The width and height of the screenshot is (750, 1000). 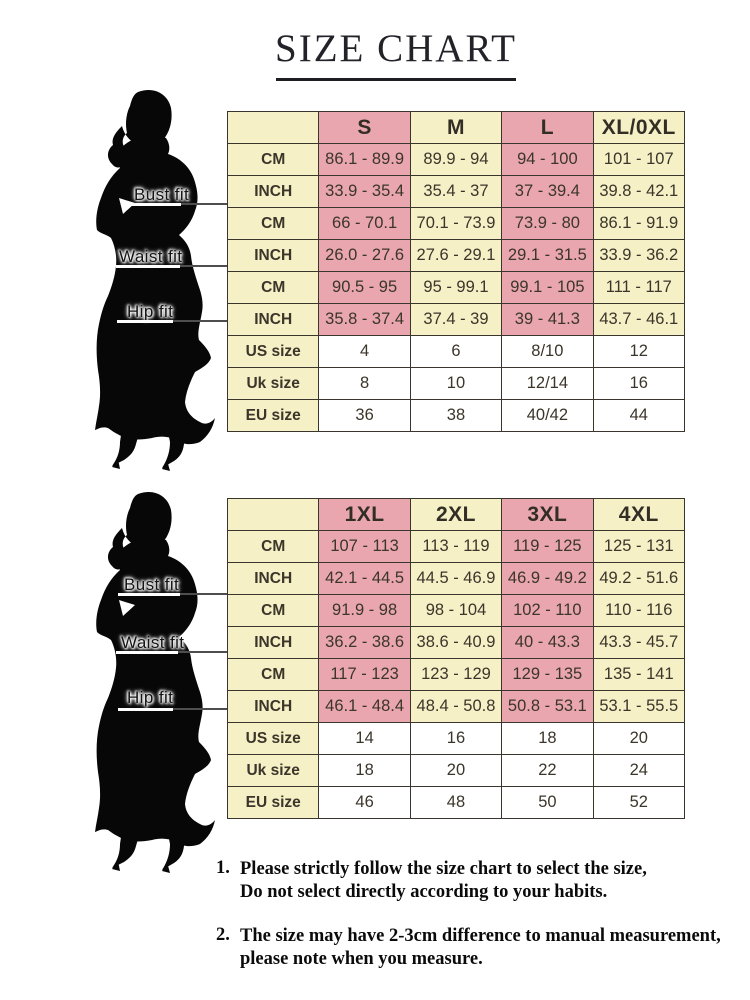 What do you see at coordinates (639, 319) in the screenshot?
I see `size-value-cell: 43.7 - 46.1` at bounding box center [639, 319].